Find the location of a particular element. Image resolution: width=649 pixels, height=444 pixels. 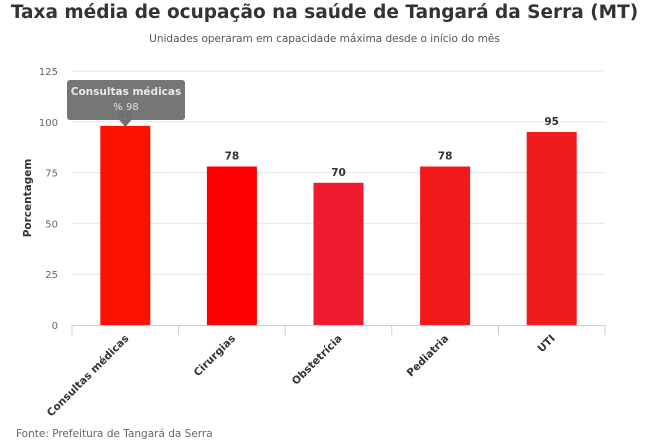

y-tick-label: 0 is located at coordinates (55, 326).